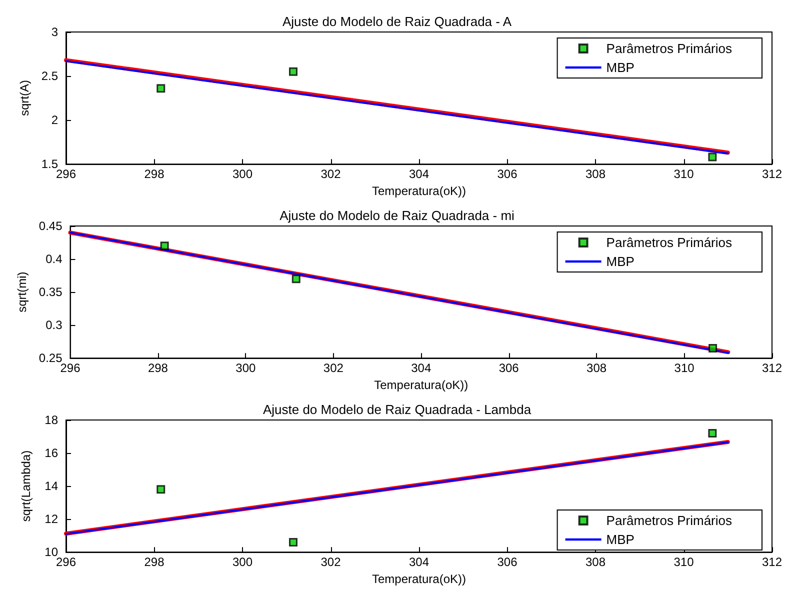  What do you see at coordinates (50, 292) in the screenshot?
I see `y-tick-label: 0.35` at bounding box center [50, 292].